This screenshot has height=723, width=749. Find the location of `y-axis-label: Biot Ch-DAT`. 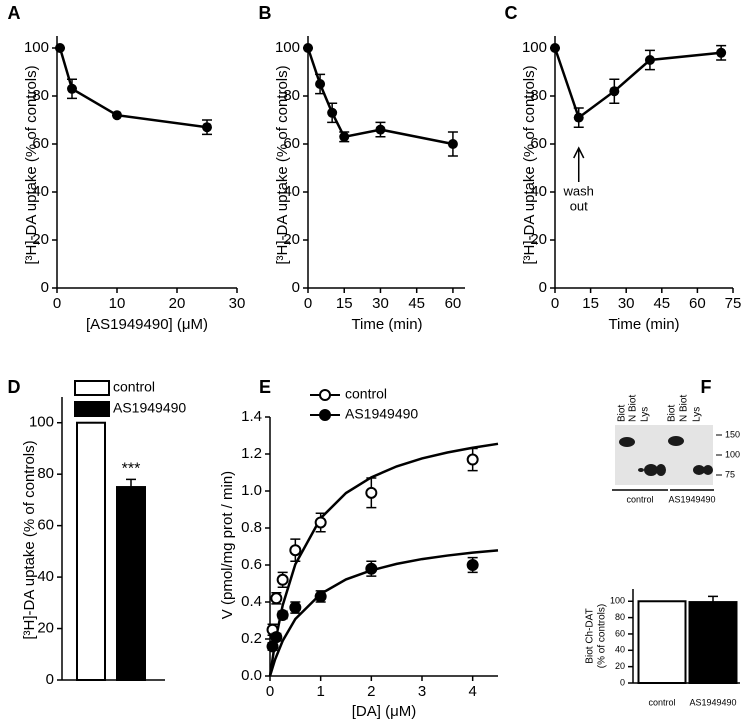

y-axis-label: Biot Ch-DAT is located at coordinates (590, 635).